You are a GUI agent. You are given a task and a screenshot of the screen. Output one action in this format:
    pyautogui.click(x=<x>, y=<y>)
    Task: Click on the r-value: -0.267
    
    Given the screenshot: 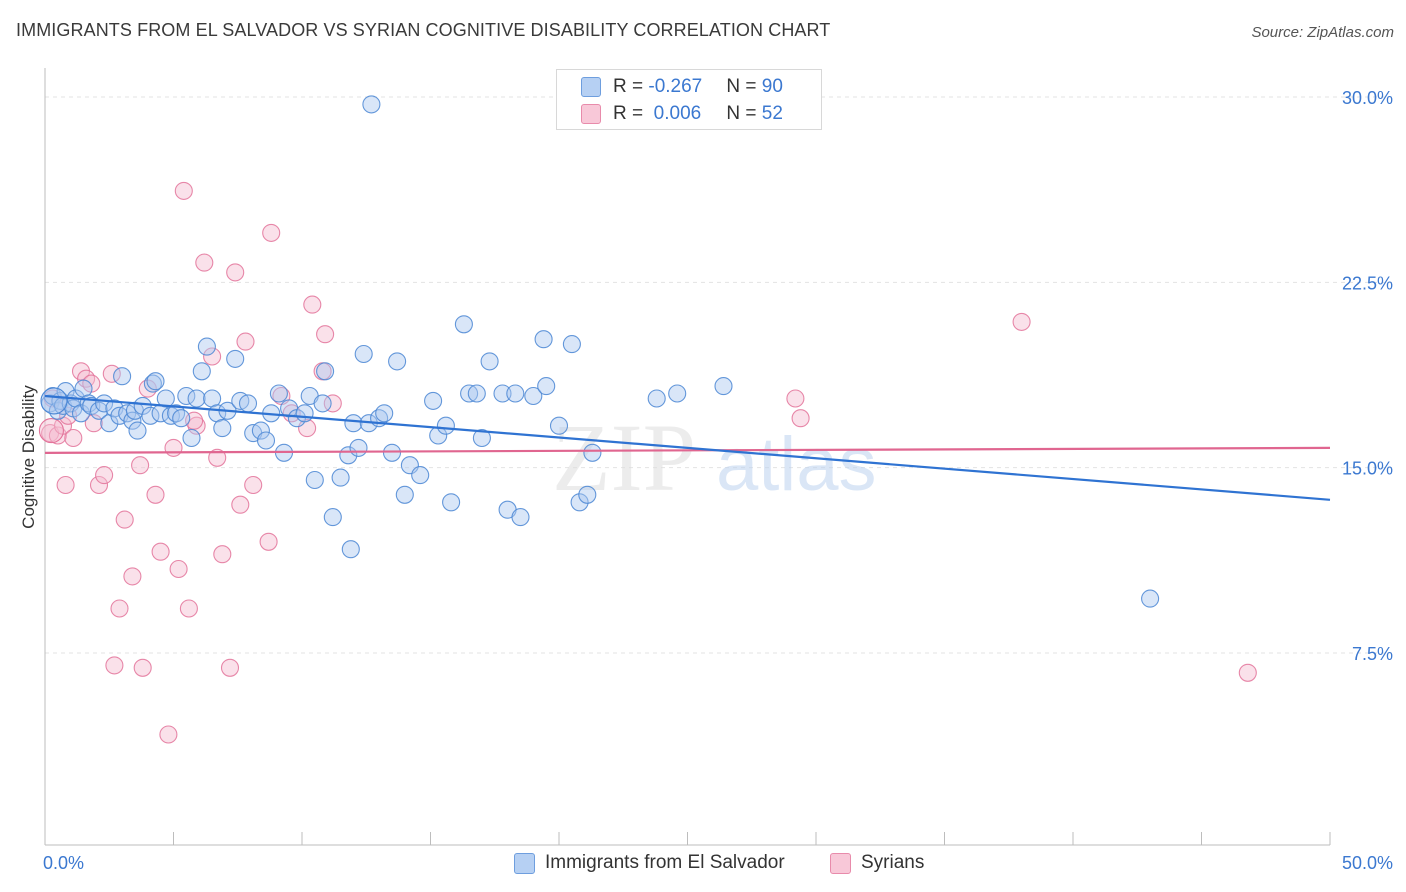 What is the action you would take?
    pyautogui.click(x=675, y=86)
    